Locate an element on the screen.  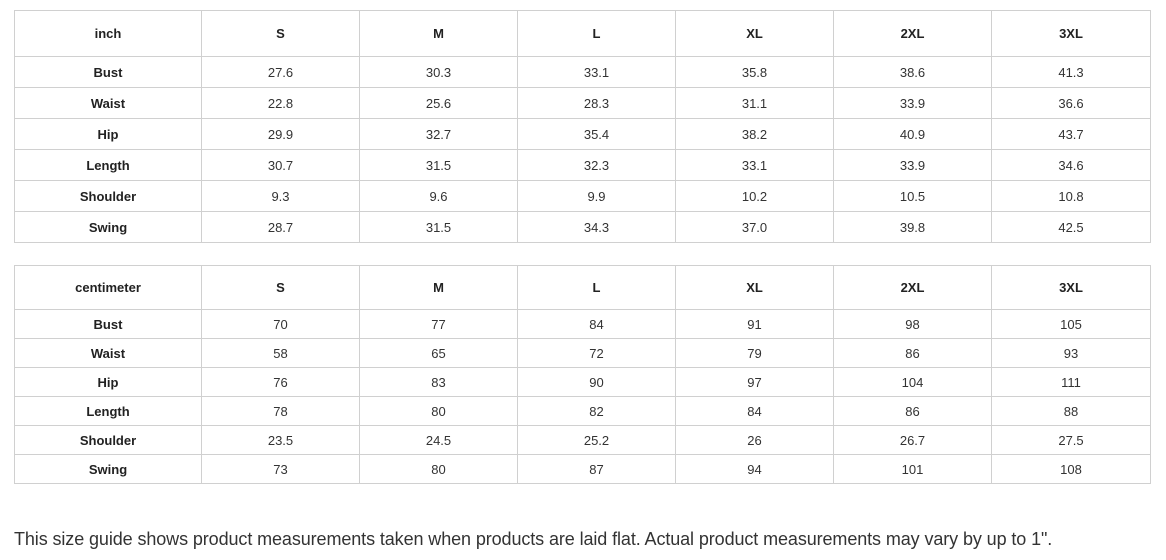
table-row: Hip 29.9 32.7 35.4 38.2 40.9 43.7 is located at coordinates (582, 134).